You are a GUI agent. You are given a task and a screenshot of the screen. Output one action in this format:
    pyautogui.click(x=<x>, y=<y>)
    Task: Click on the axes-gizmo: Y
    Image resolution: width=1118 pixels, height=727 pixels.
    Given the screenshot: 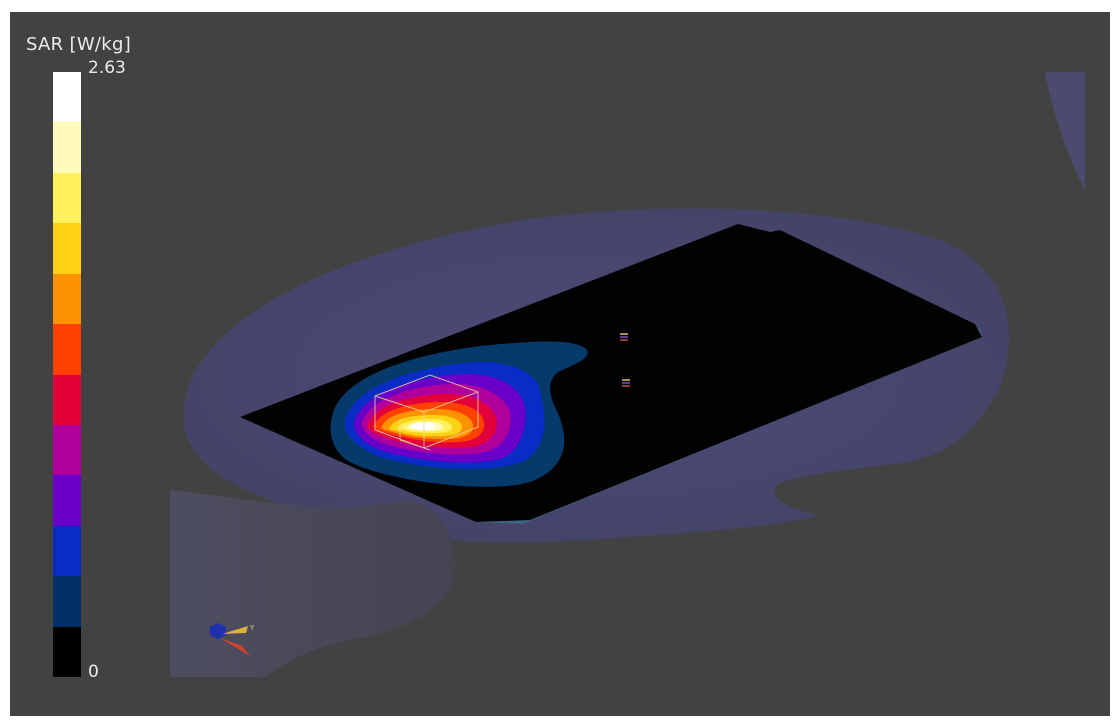 What is the action you would take?
    pyautogui.click(x=232, y=639)
    